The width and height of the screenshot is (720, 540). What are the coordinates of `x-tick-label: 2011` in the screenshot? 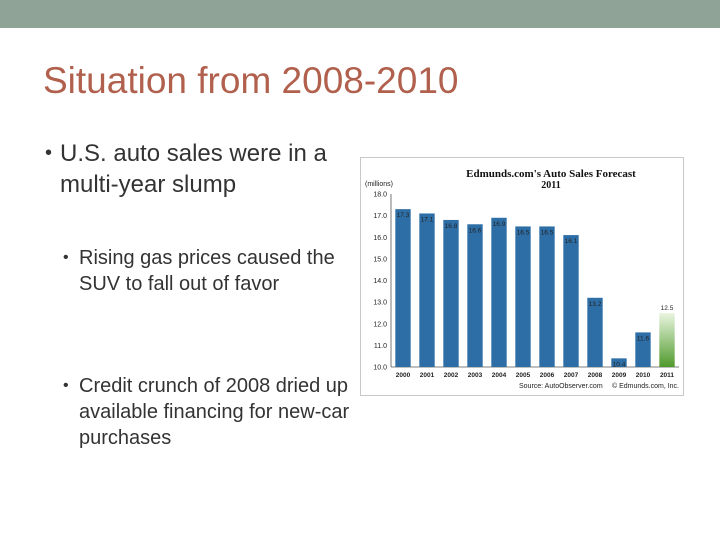 It's located at (667, 375).